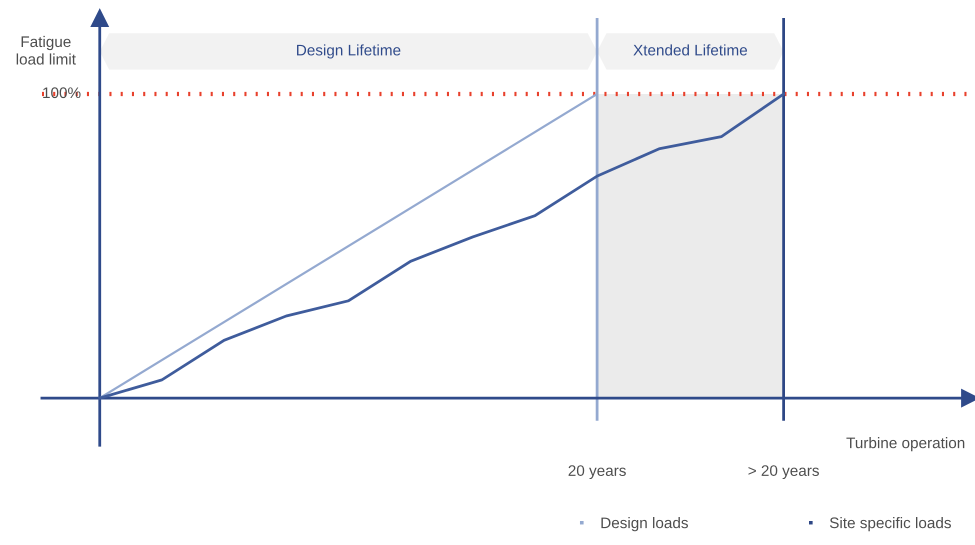  Describe the element at coordinates (783, 472) in the screenshot. I see `x-tick-label: > 20 years` at that location.